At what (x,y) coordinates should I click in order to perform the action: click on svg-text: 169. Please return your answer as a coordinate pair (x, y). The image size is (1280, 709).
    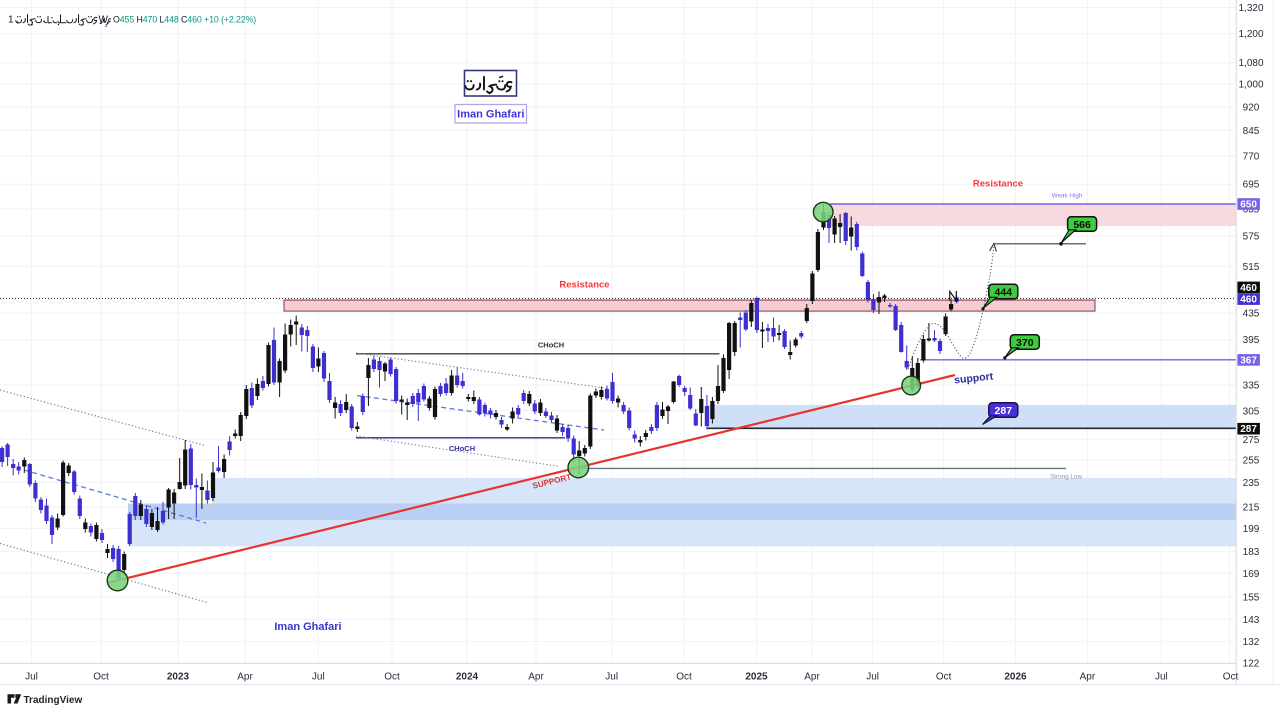
    Looking at the image, I should click on (1251, 574).